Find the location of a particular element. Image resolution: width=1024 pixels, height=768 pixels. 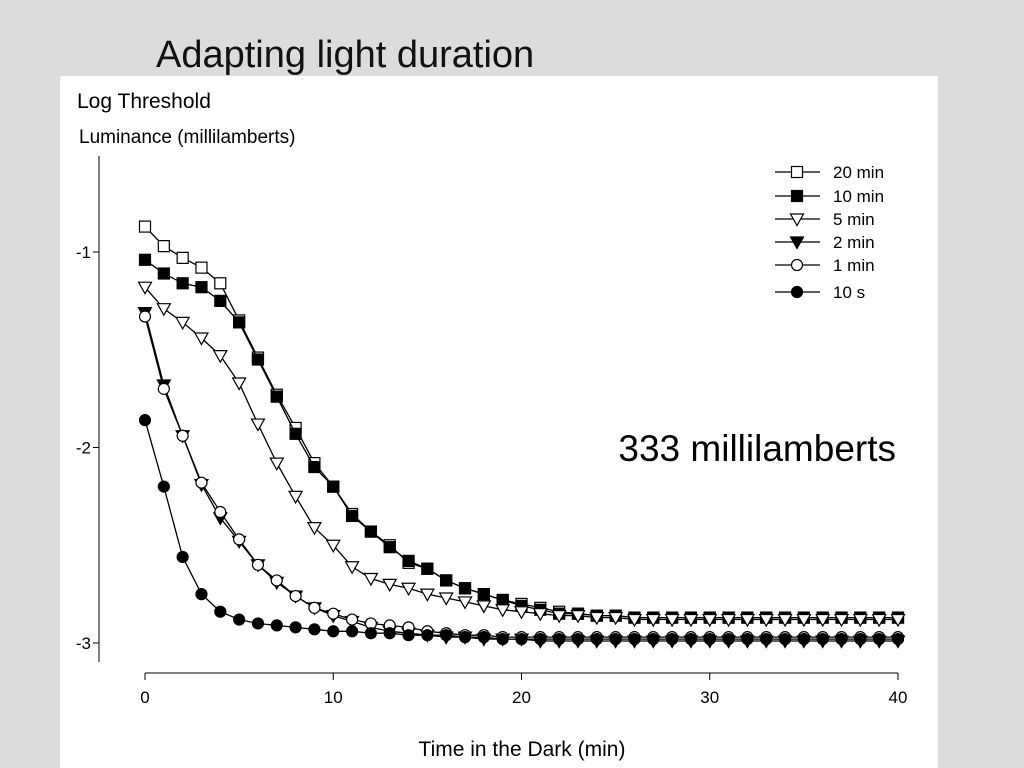

x-tick-label: 20 is located at coordinates (521, 697).